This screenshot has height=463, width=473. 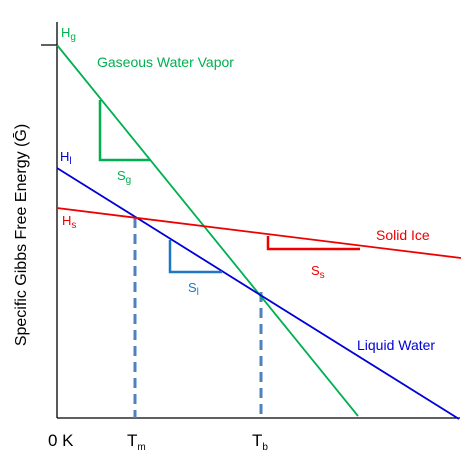 What do you see at coordinates (396, 345) in the screenshot?
I see `liquid-name-label: Liquid Water` at bounding box center [396, 345].